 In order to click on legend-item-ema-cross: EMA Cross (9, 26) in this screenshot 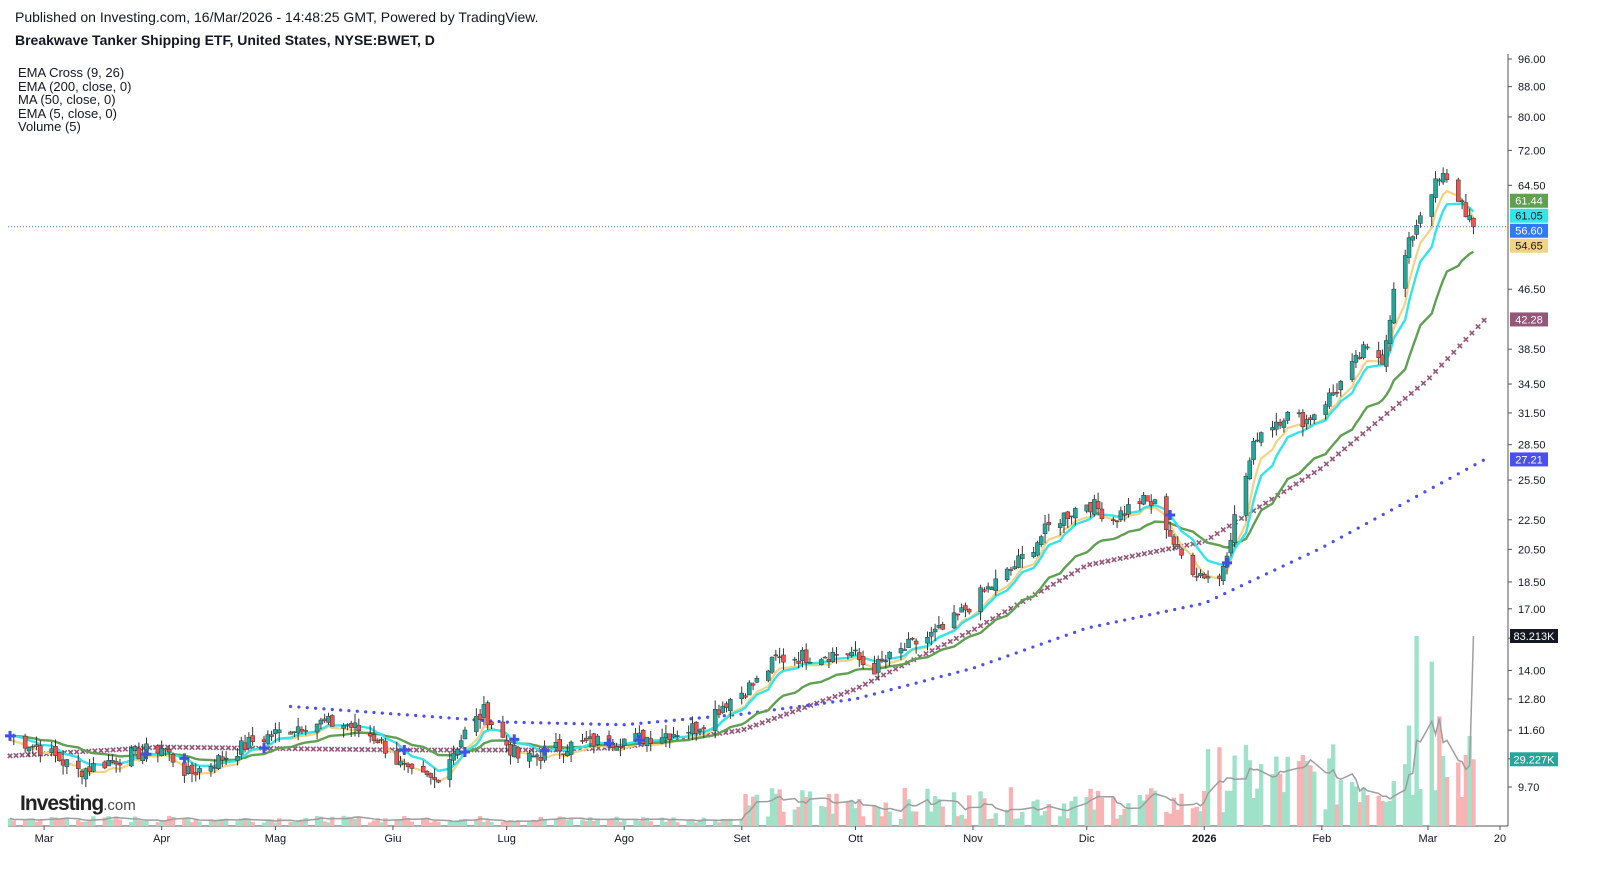, I will do `click(71, 72)`.